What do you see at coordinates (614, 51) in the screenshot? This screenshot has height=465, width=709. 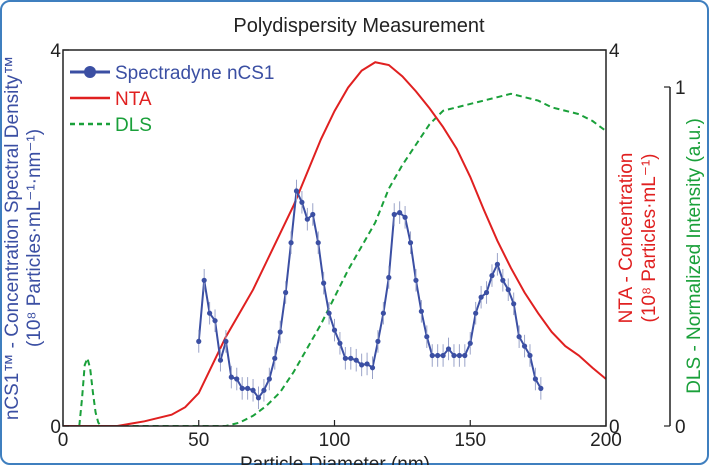 I see `nta-tick-label-4: 4` at bounding box center [614, 51].